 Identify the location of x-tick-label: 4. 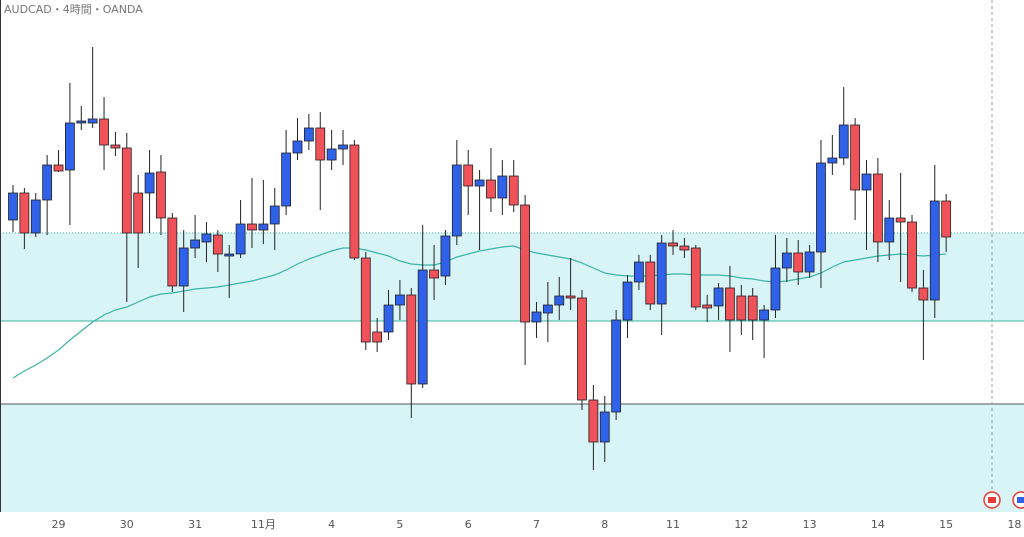
(331, 524).